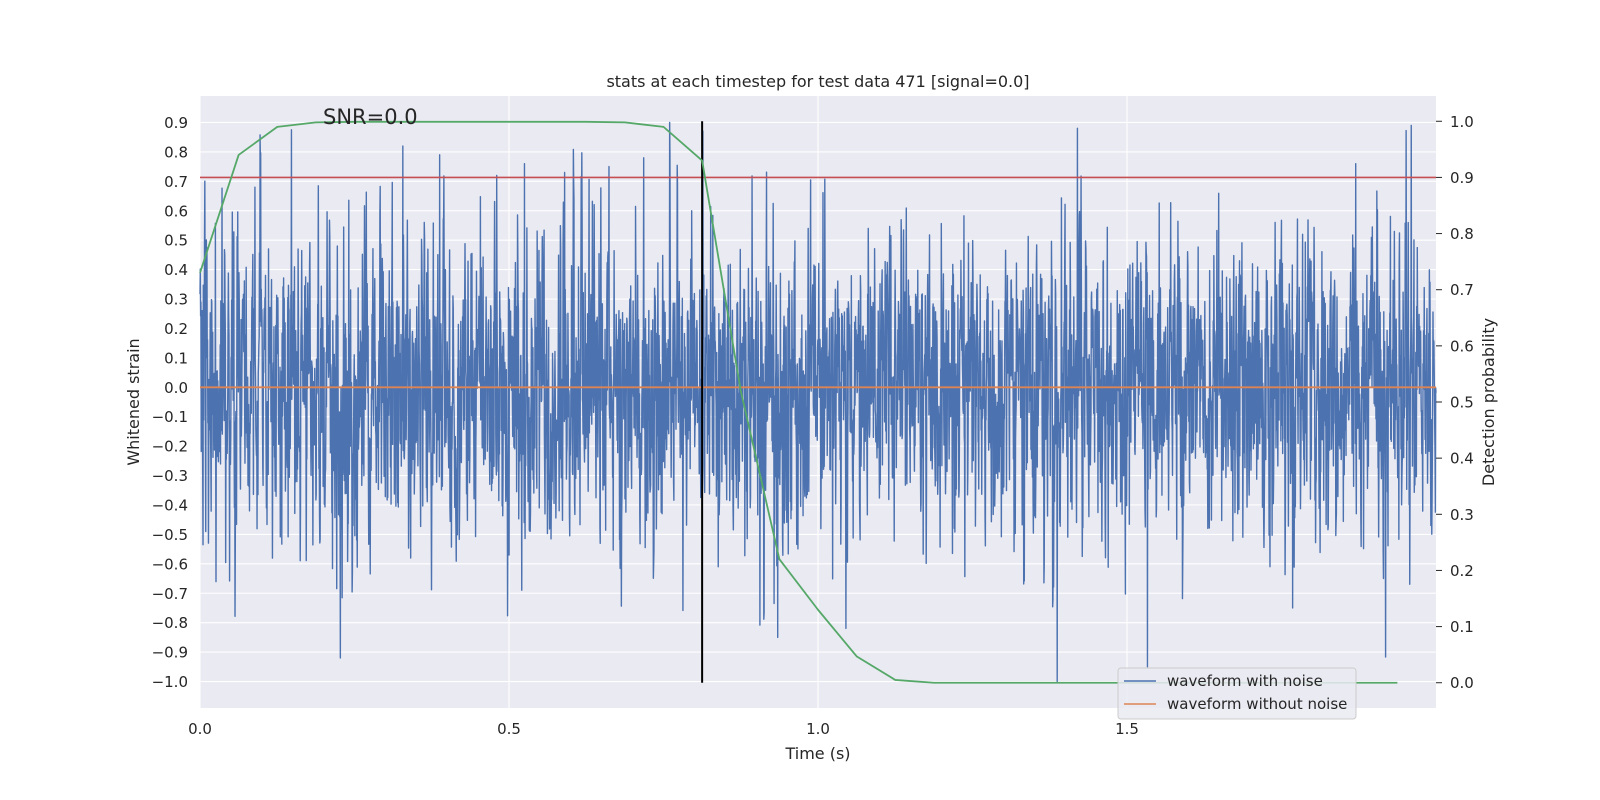 Image resolution: width=1600 pixels, height=800 pixels. I want to click on x-axis: 0.0 0.5 1.0 1.5, so click(663, 729).